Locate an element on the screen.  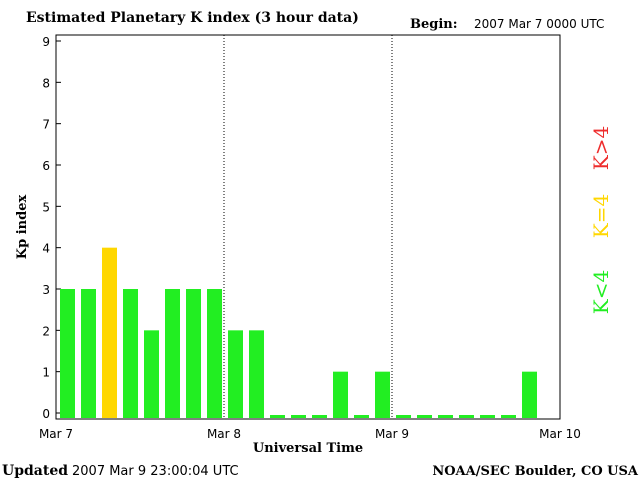
legend-k-above-4: K>4 is located at coordinates (601, 148).